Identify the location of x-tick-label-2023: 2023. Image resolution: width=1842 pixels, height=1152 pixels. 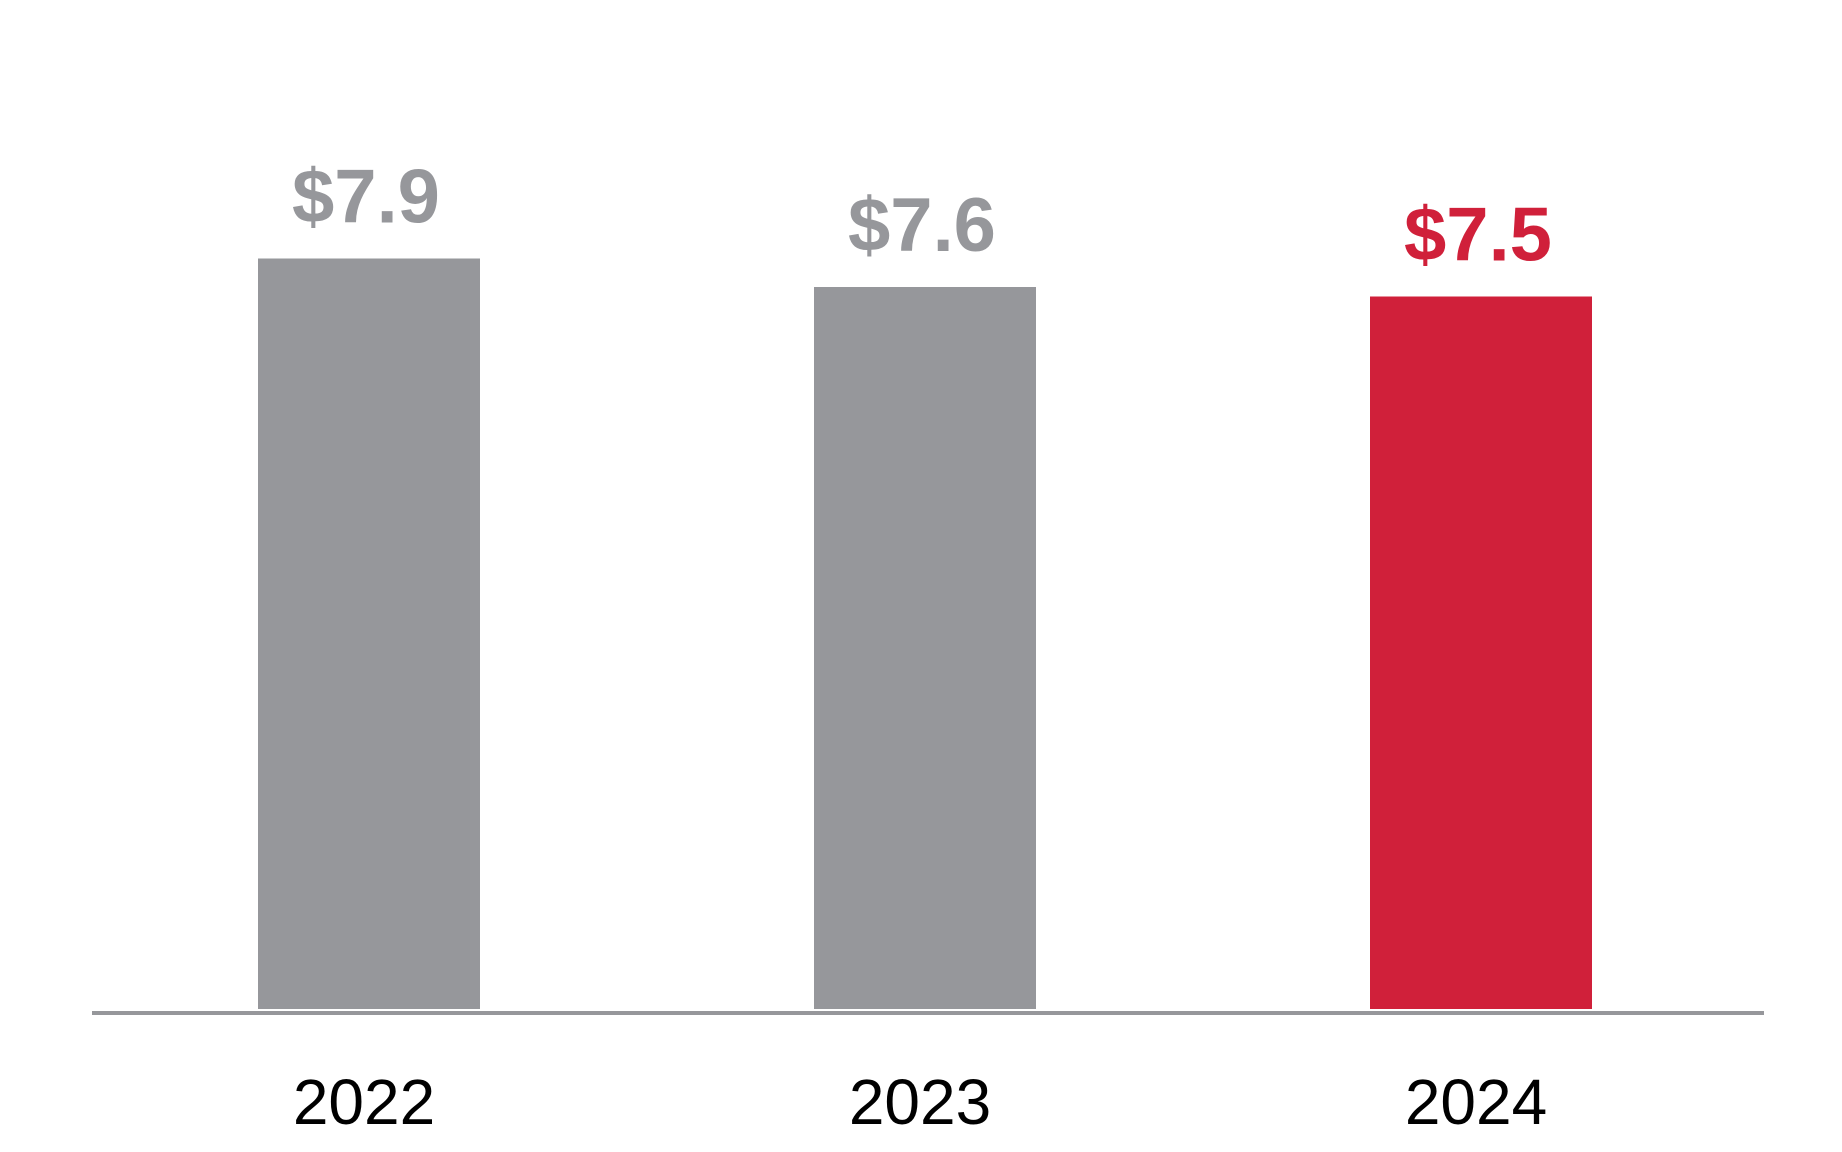
(920, 1102).